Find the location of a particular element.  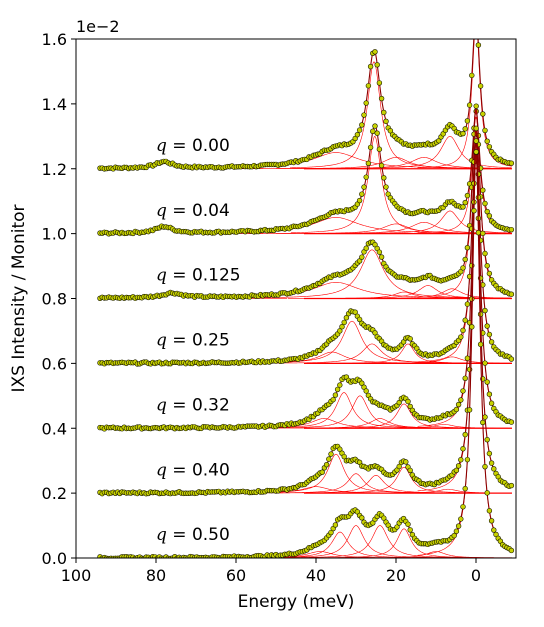

x-tick-label: 80 is located at coordinates (156, 575).